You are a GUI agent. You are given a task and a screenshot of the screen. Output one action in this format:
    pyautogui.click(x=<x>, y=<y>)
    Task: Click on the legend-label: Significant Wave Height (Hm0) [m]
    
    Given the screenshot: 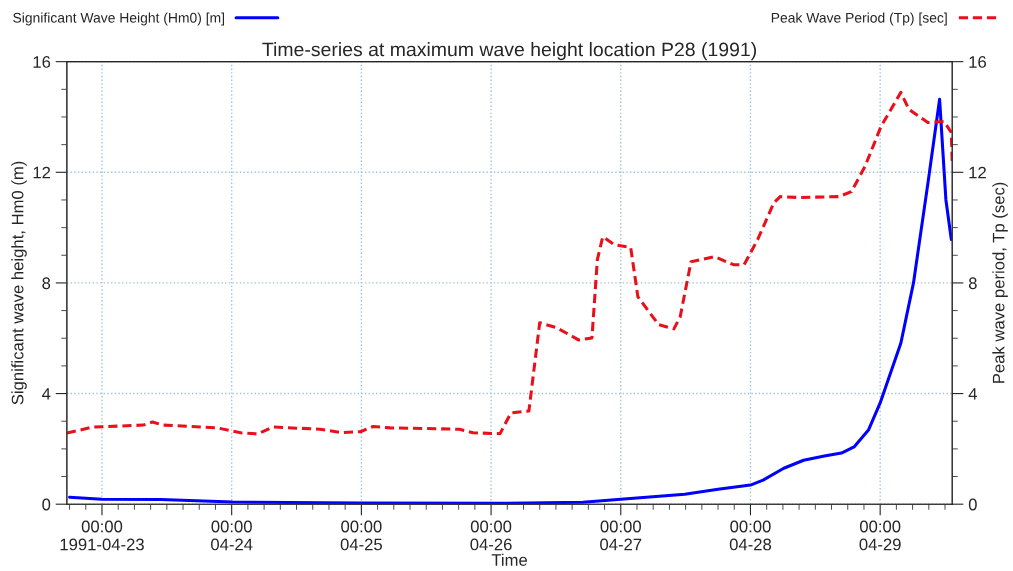 What is the action you would take?
    pyautogui.click(x=119, y=19)
    